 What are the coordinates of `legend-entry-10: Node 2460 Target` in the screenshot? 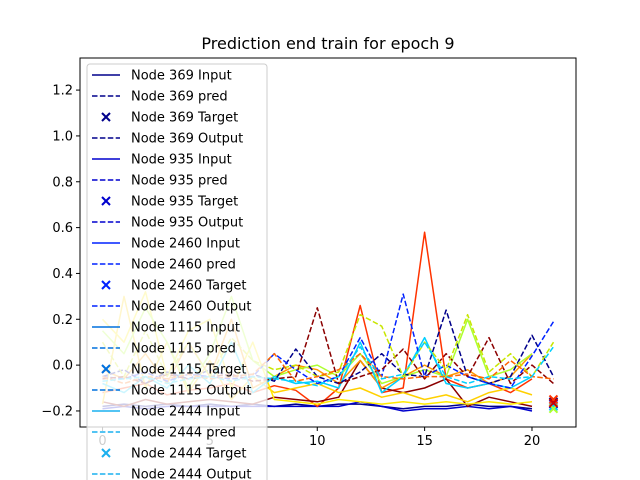 It's located at (174, 286).